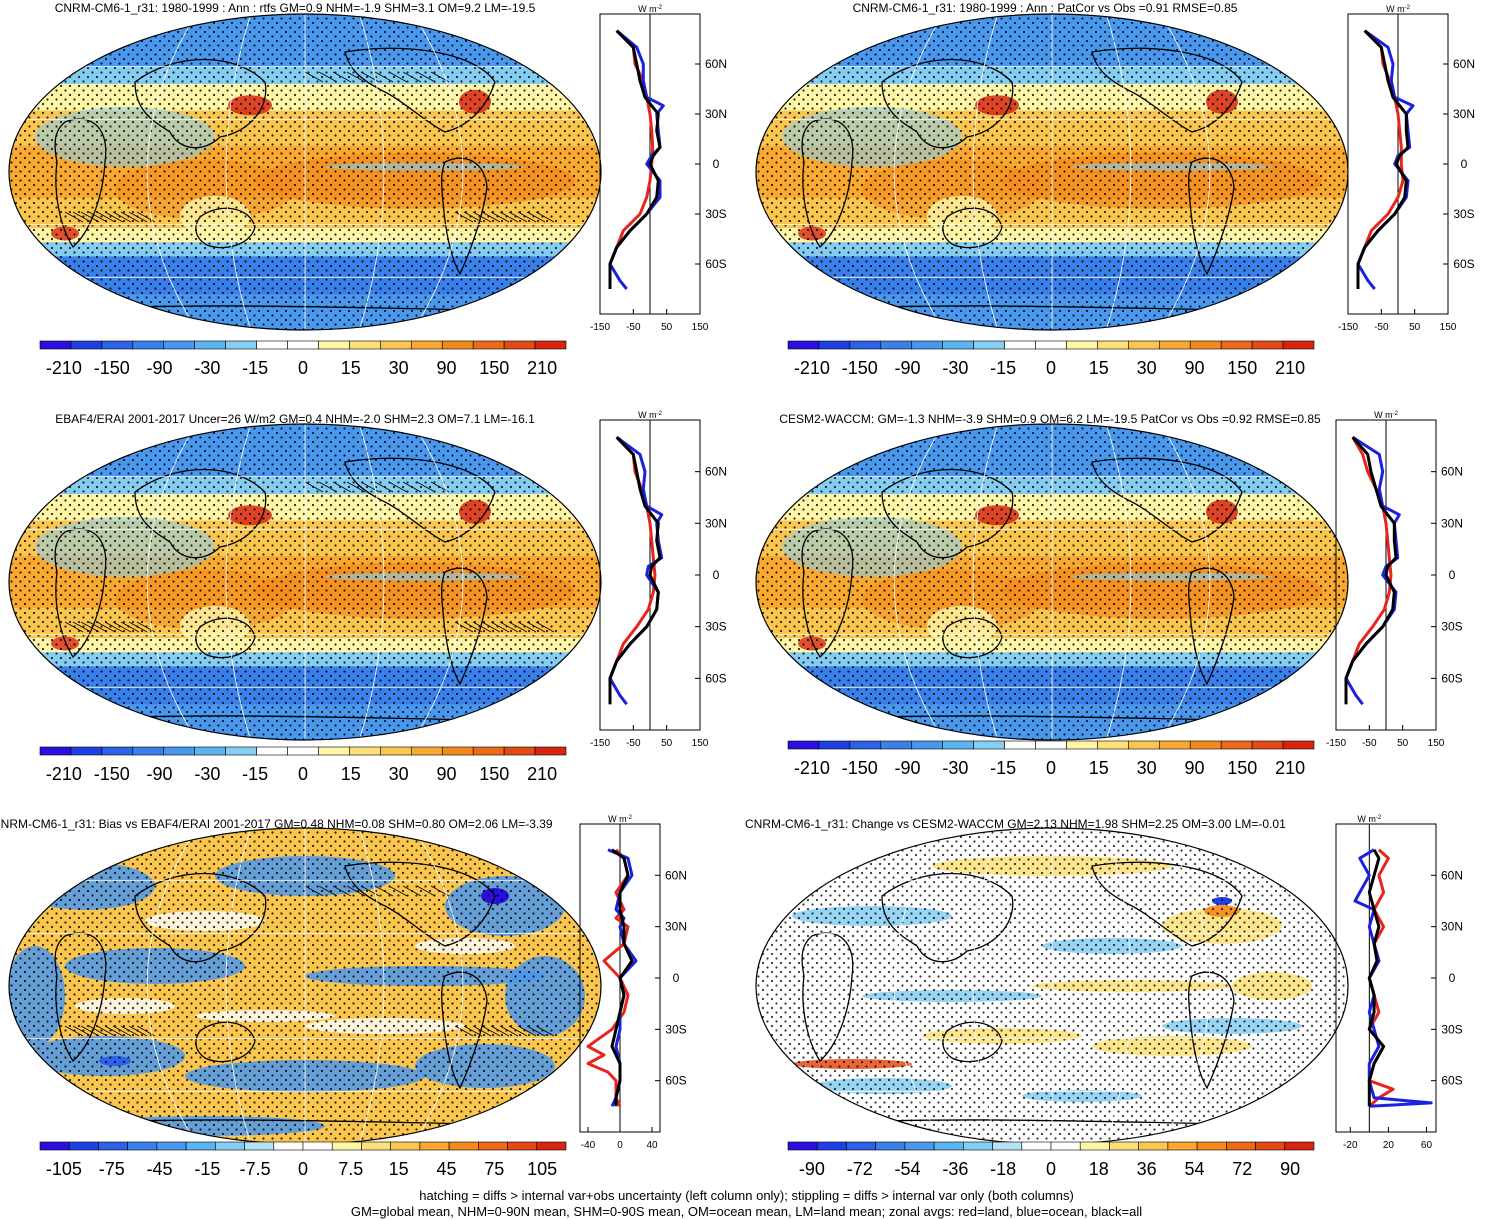 Image resolution: width=1493 pixels, height=1220 pixels. Describe the element at coordinates (64, 368) in the screenshot. I see `colorbar-label: -210` at that location.